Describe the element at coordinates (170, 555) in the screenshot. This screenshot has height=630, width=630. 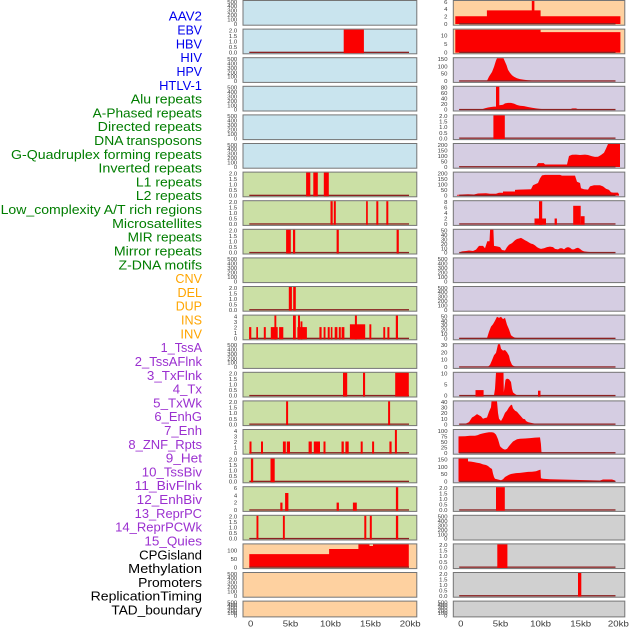
I see `svg-text: CPGisland` at that location.